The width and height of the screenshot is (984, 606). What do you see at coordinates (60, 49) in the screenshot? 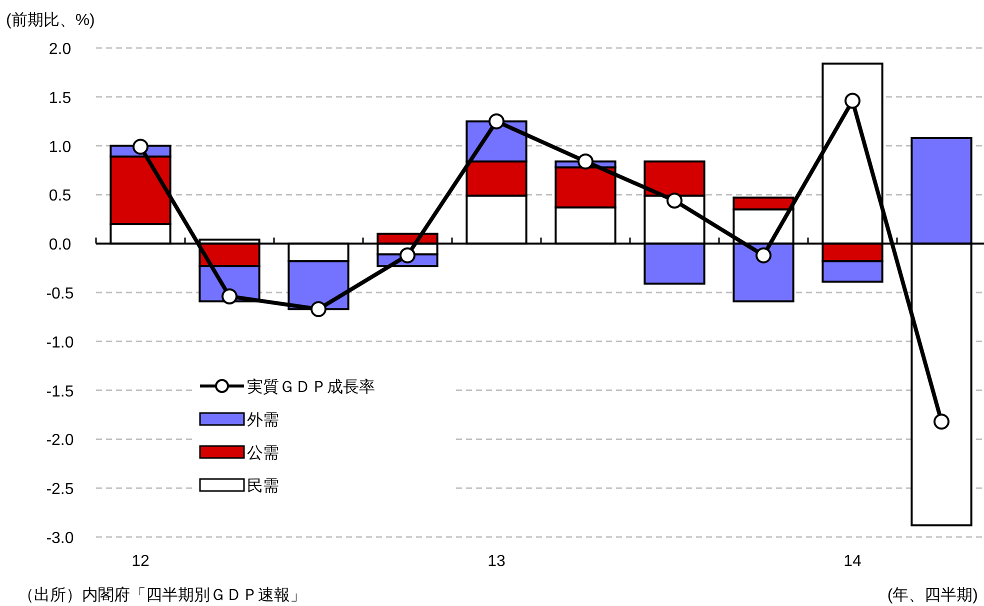
I see `y-tick-label: 2.0` at bounding box center [60, 49].